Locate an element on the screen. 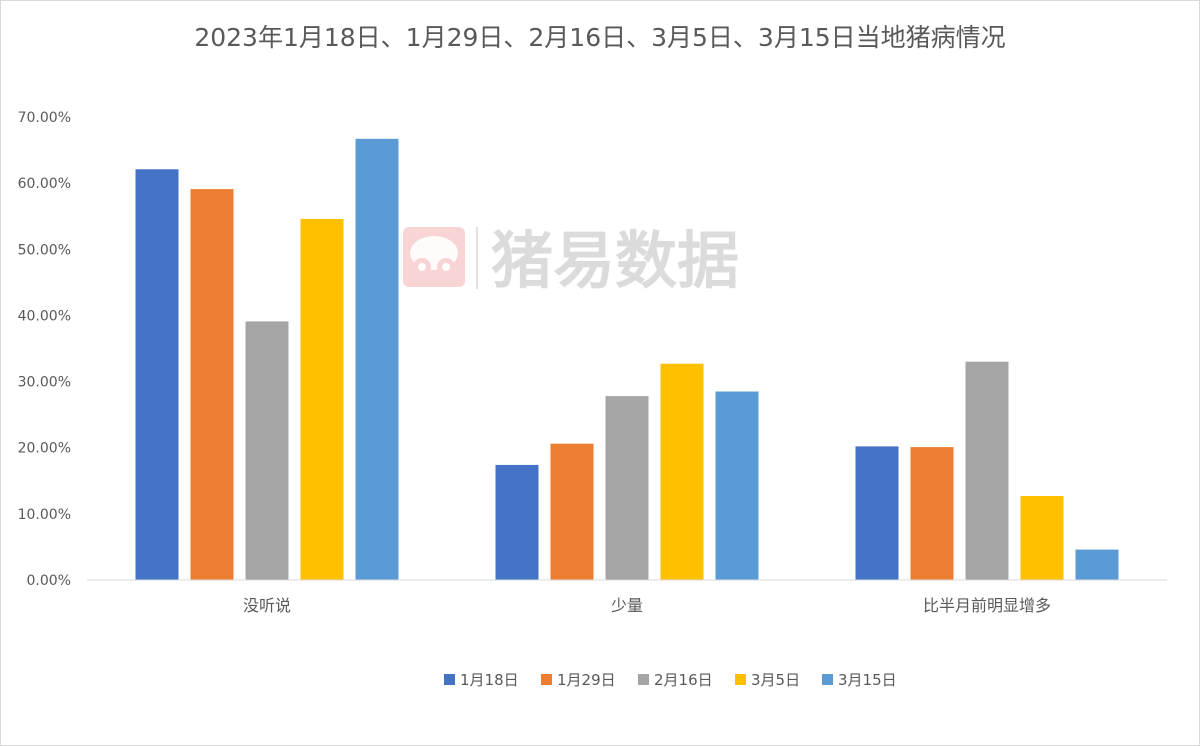 The width and height of the screenshot is (1200, 746). y-tick-label: 10.00% is located at coordinates (44, 515).